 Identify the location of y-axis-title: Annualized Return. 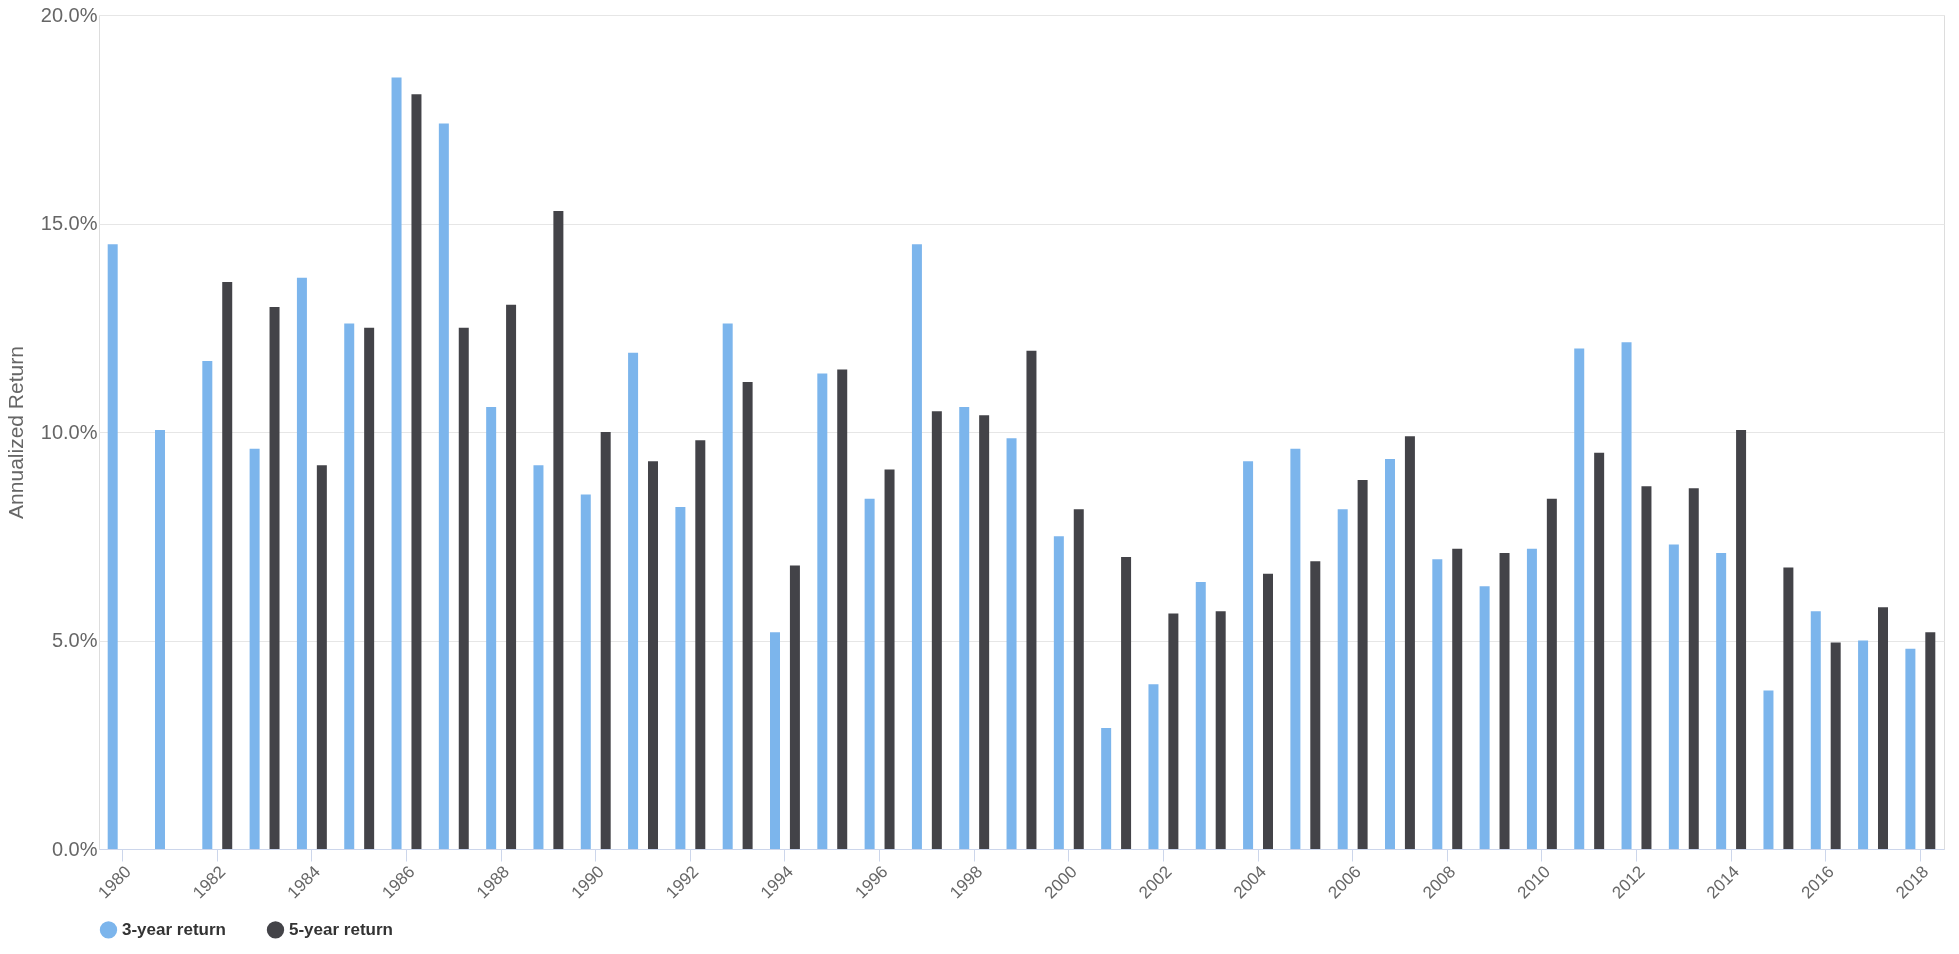
(15, 432).